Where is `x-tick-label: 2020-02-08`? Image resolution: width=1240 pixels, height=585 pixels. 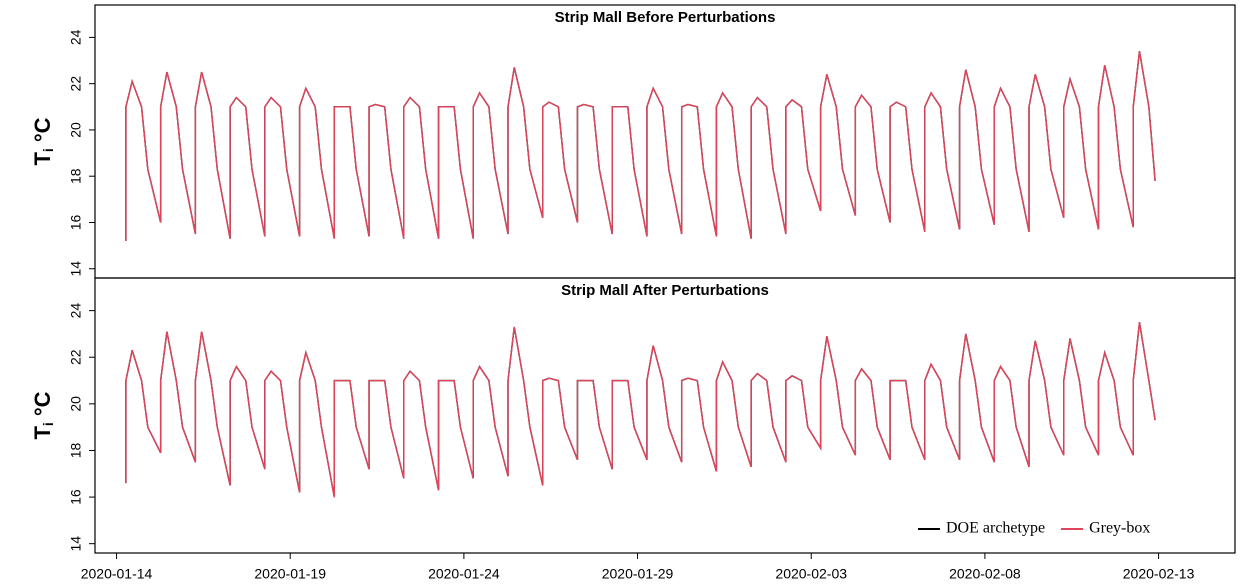 x-tick-label: 2020-02-08 is located at coordinates (985, 574).